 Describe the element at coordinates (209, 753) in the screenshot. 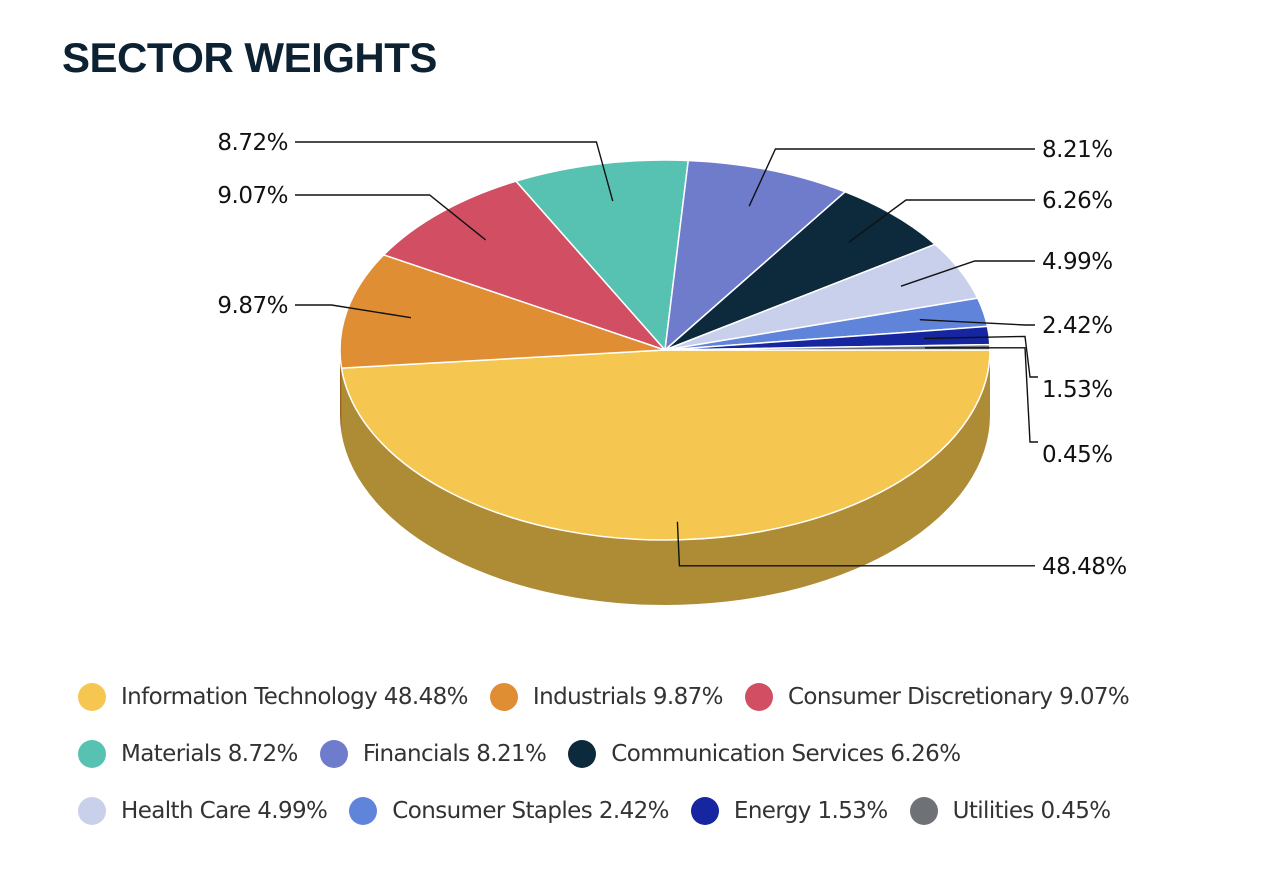

I see `legend-label: Materials 8.72%` at that location.